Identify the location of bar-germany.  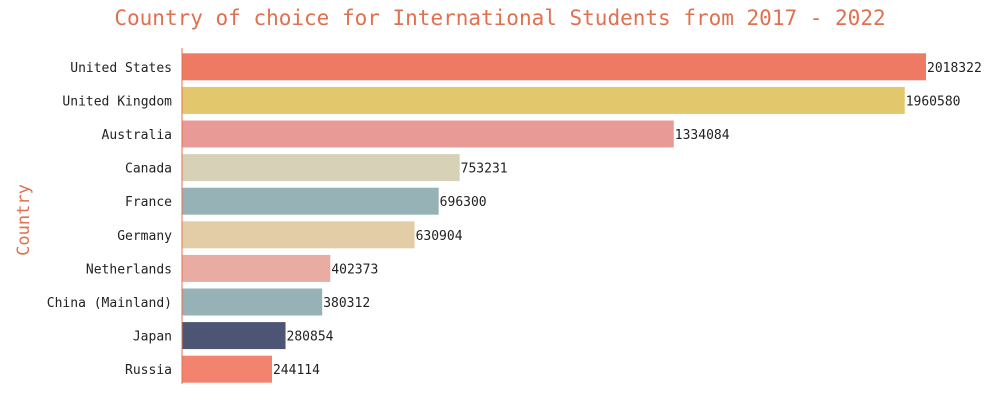
(298, 235).